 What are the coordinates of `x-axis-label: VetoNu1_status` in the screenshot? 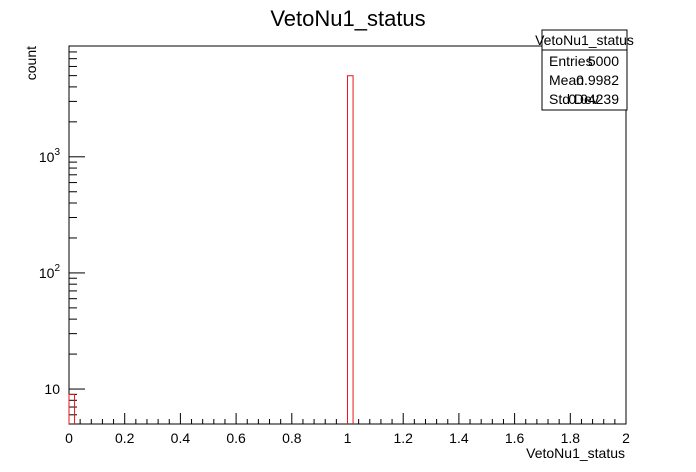 It's located at (575, 453).